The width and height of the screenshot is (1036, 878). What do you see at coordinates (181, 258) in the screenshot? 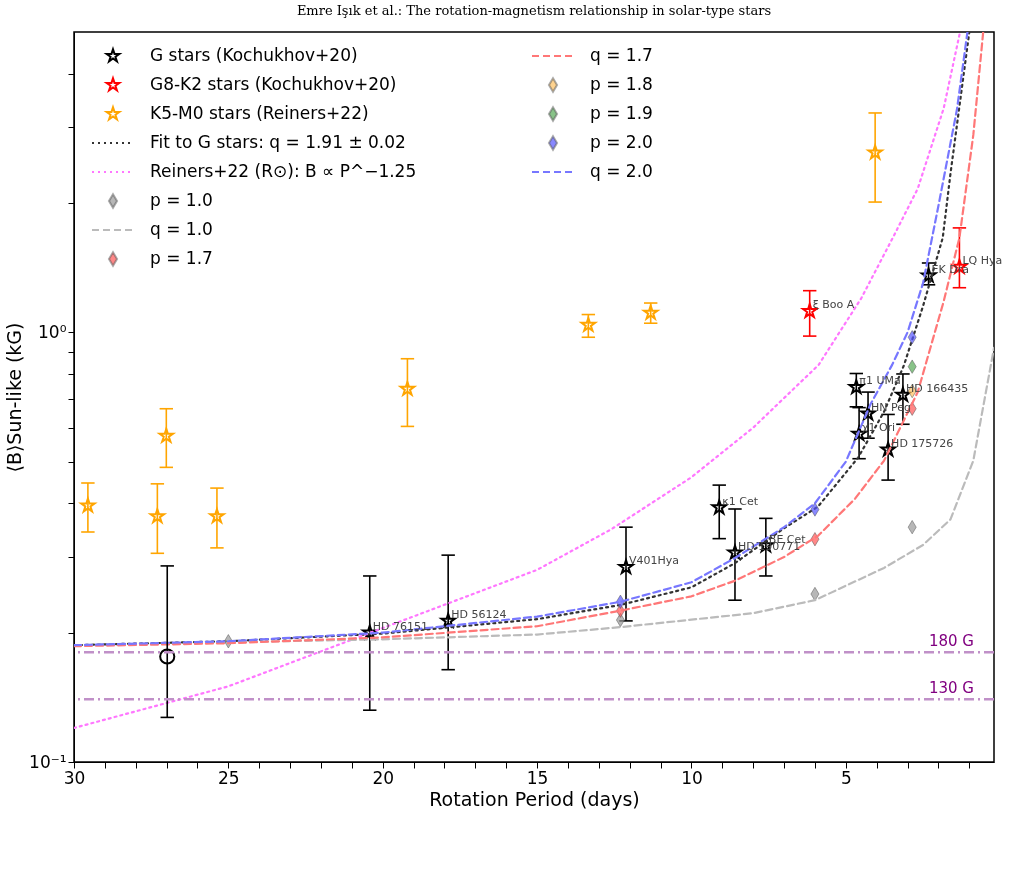
I see `legend-label: p = 1.7` at bounding box center [181, 258].